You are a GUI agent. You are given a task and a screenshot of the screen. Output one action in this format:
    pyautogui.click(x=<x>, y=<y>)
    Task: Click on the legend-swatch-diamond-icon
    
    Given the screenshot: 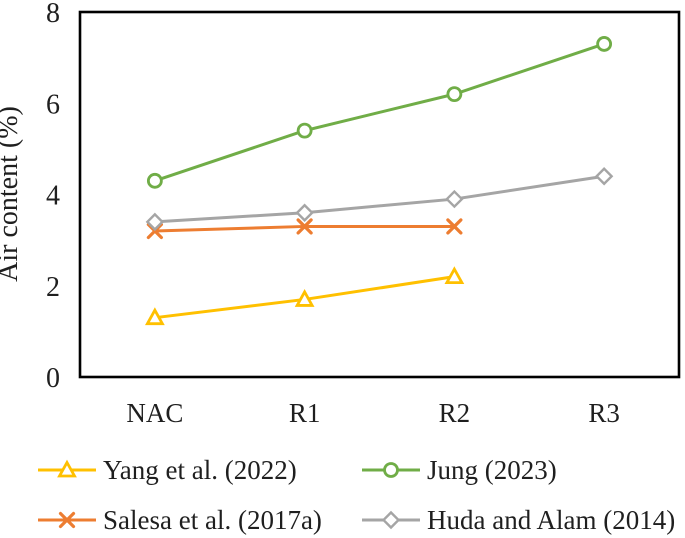 What is the action you would take?
    pyautogui.click(x=391, y=520)
    